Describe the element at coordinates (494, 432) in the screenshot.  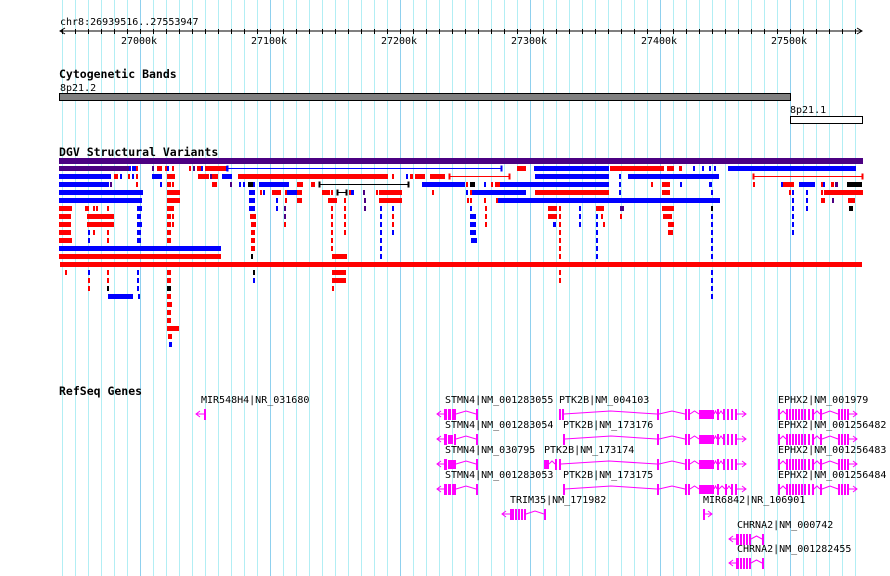
I see `gene-feature: STMN4|NM_001283054` at that location.